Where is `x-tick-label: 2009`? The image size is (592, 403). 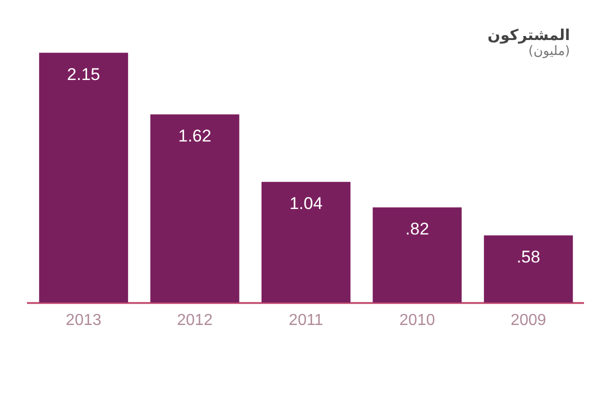
x-tick-label: 2009 is located at coordinates (528, 320).